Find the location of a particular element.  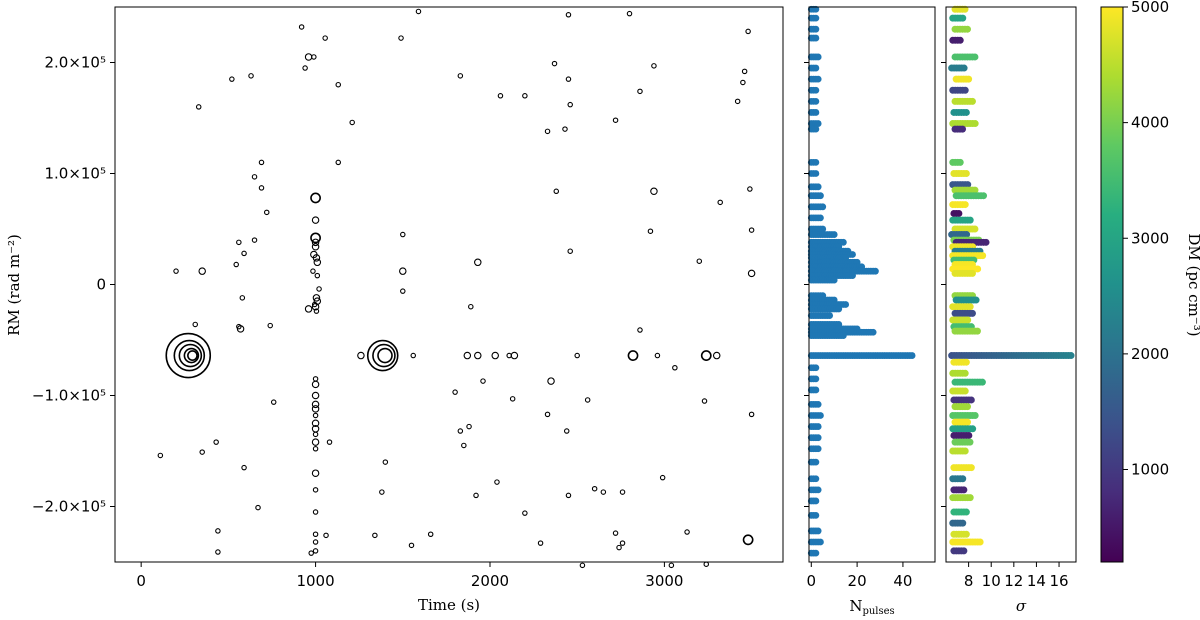

main-x-ticks: 0 1000 2000 3000 is located at coordinates (409, 576).